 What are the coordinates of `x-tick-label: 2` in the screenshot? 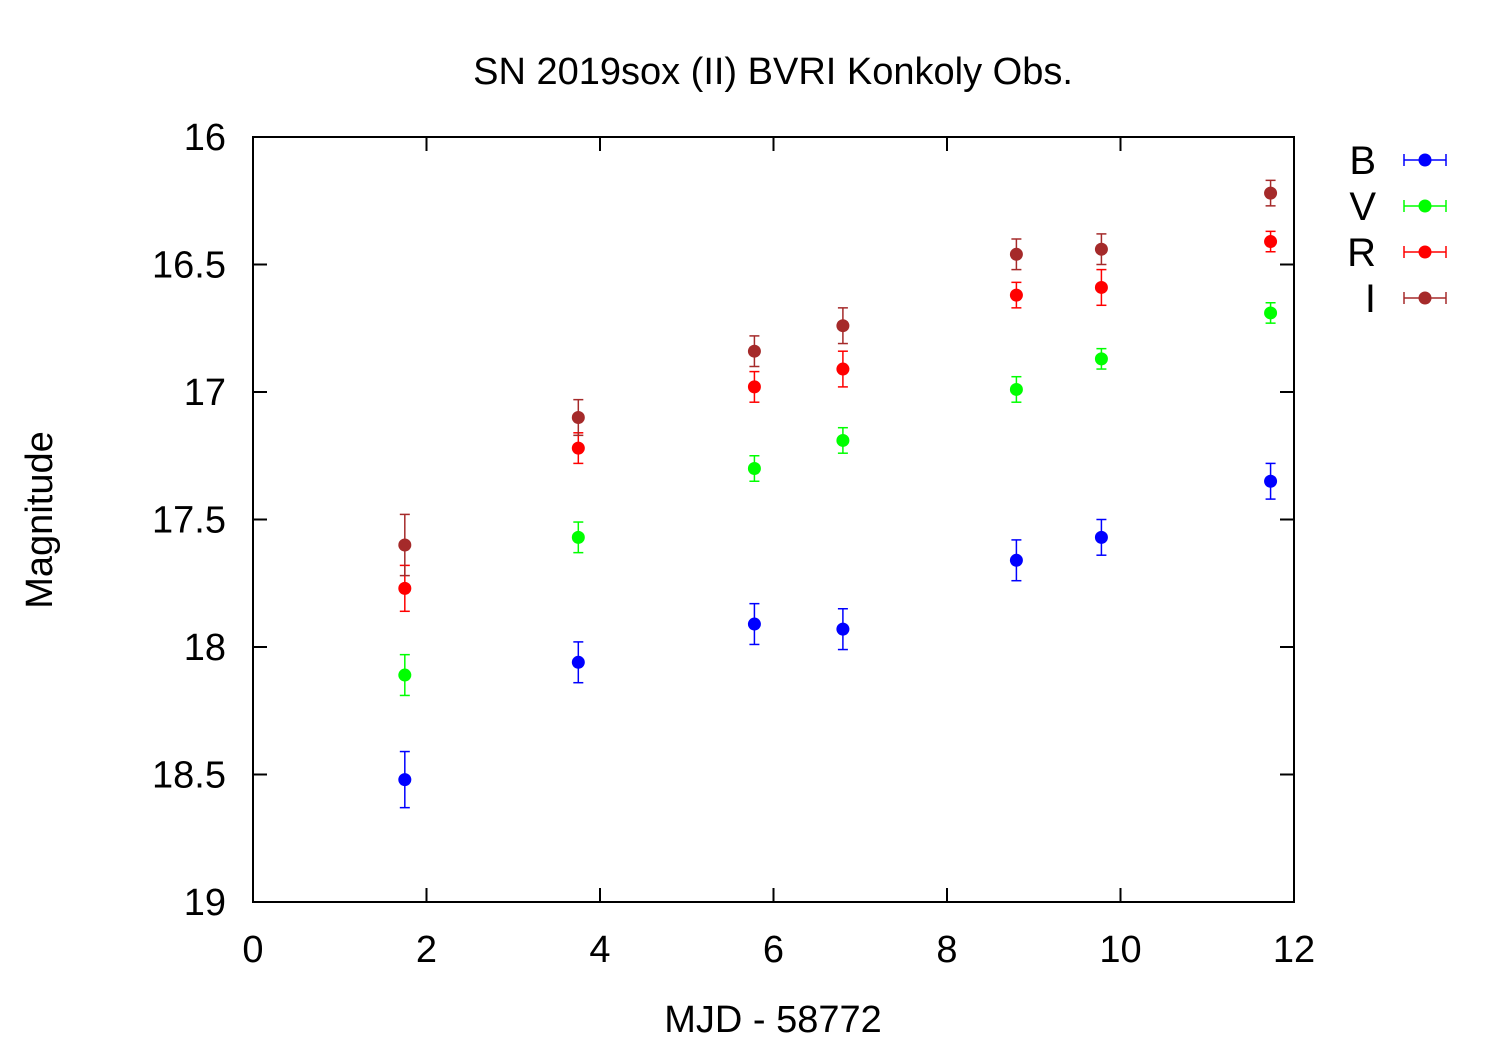 It's located at (426, 950).